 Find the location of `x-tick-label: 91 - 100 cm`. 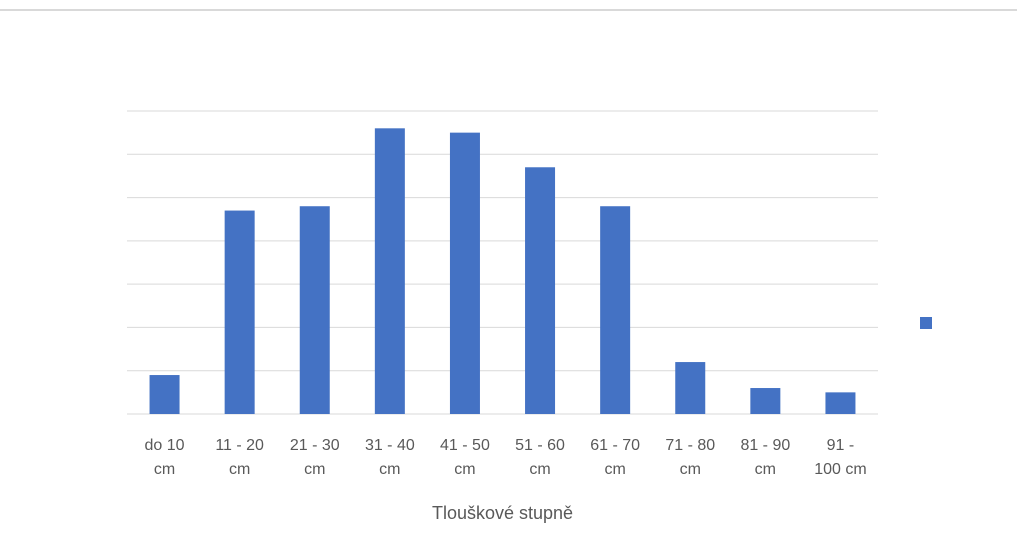

x-tick-label: 91 - 100 cm is located at coordinates (840, 457).